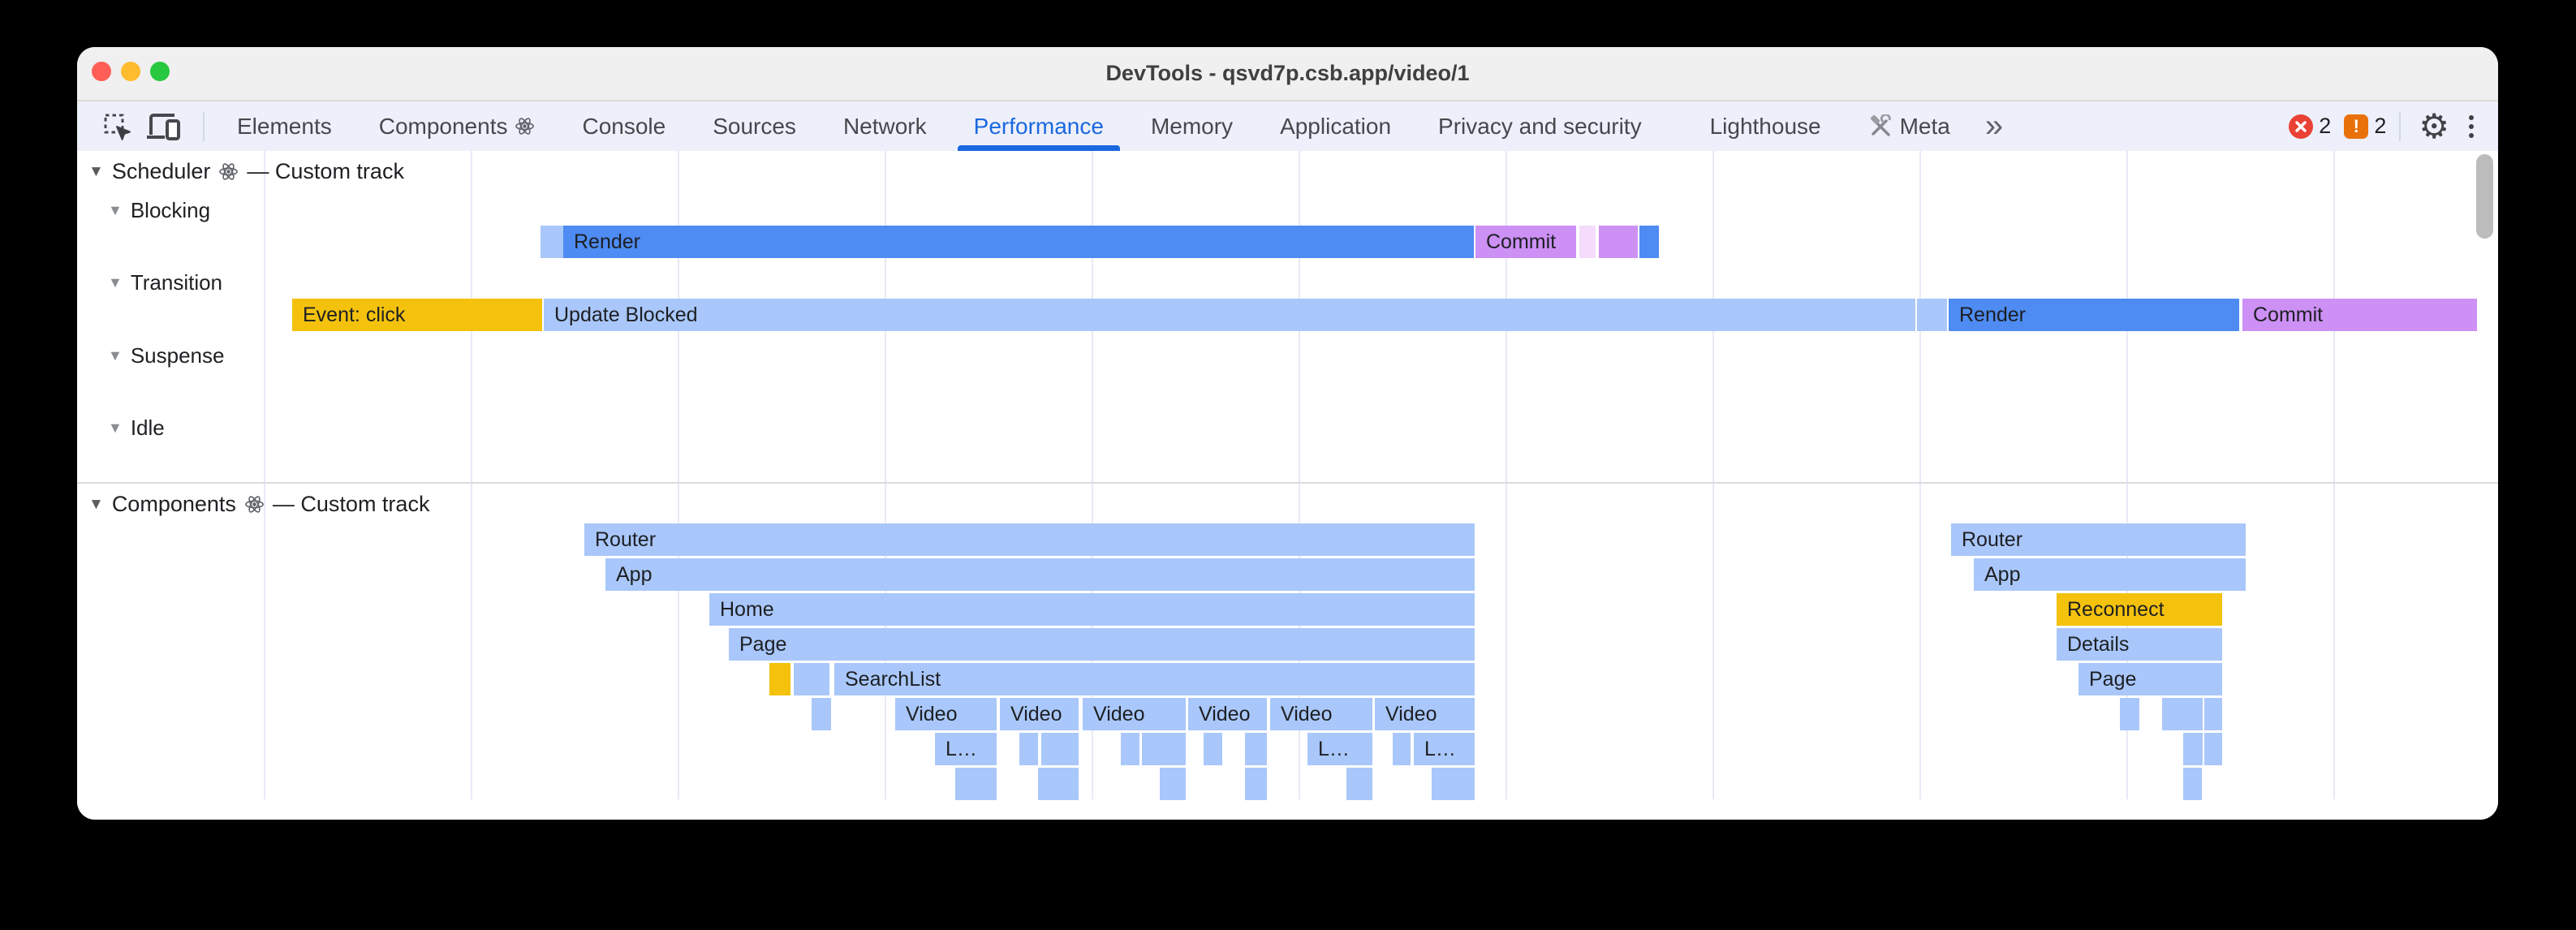 The height and width of the screenshot is (930, 2576). I want to click on tab-privacy-and-security: Privacy and security, so click(1540, 126).